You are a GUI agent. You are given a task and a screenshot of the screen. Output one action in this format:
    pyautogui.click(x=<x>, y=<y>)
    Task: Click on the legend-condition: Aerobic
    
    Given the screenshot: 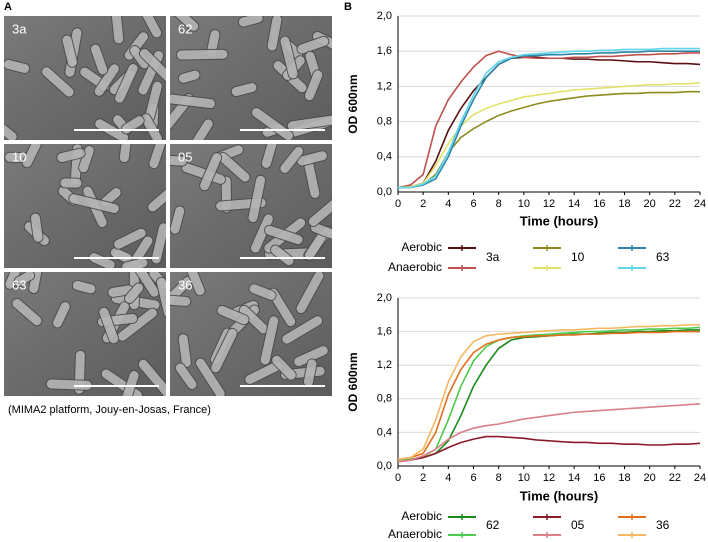 What is the action you would take?
    pyautogui.click(x=421, y=516)
    